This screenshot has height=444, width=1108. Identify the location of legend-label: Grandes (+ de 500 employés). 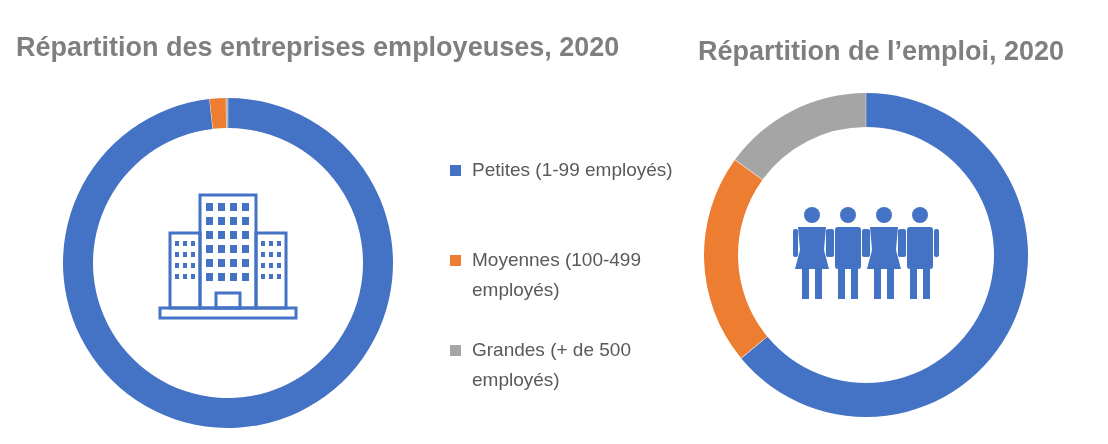
(551, 364).